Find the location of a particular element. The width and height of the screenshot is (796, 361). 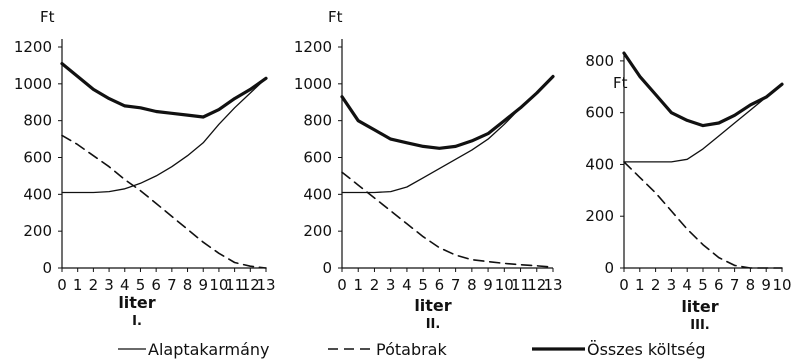

legend: Alaptakarmány Pótabrak Összes költség is located at coordinates (411, 349).